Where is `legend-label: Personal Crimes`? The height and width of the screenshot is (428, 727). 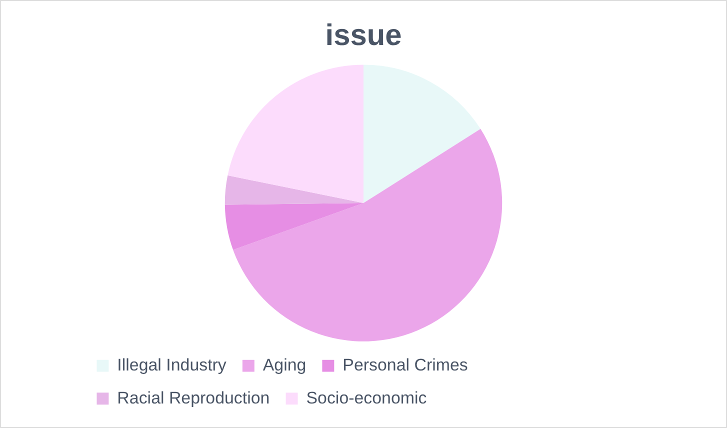 legend-label: Personal Crimes is located at coordinates (405, 364).